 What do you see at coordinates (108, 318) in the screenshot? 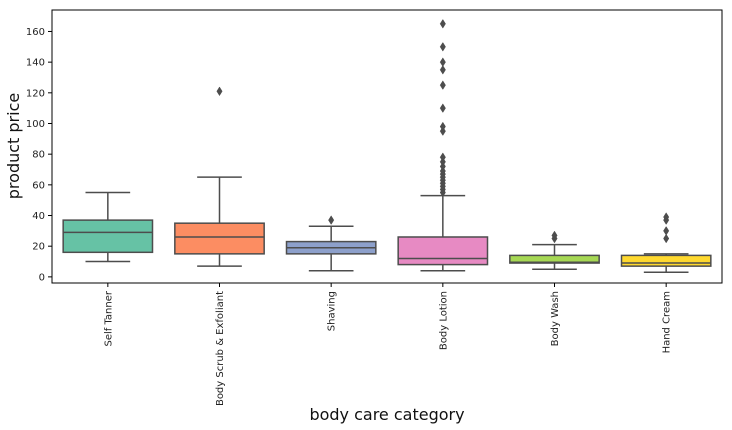
I see `x-tick-label: Self Tanner` at bounding box center [108, 318].